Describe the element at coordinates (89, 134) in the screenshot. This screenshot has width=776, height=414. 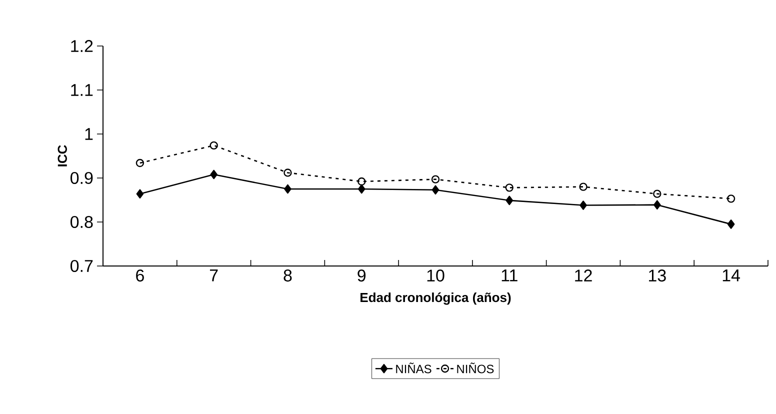
I see `y-tick-label: 1` at that location.